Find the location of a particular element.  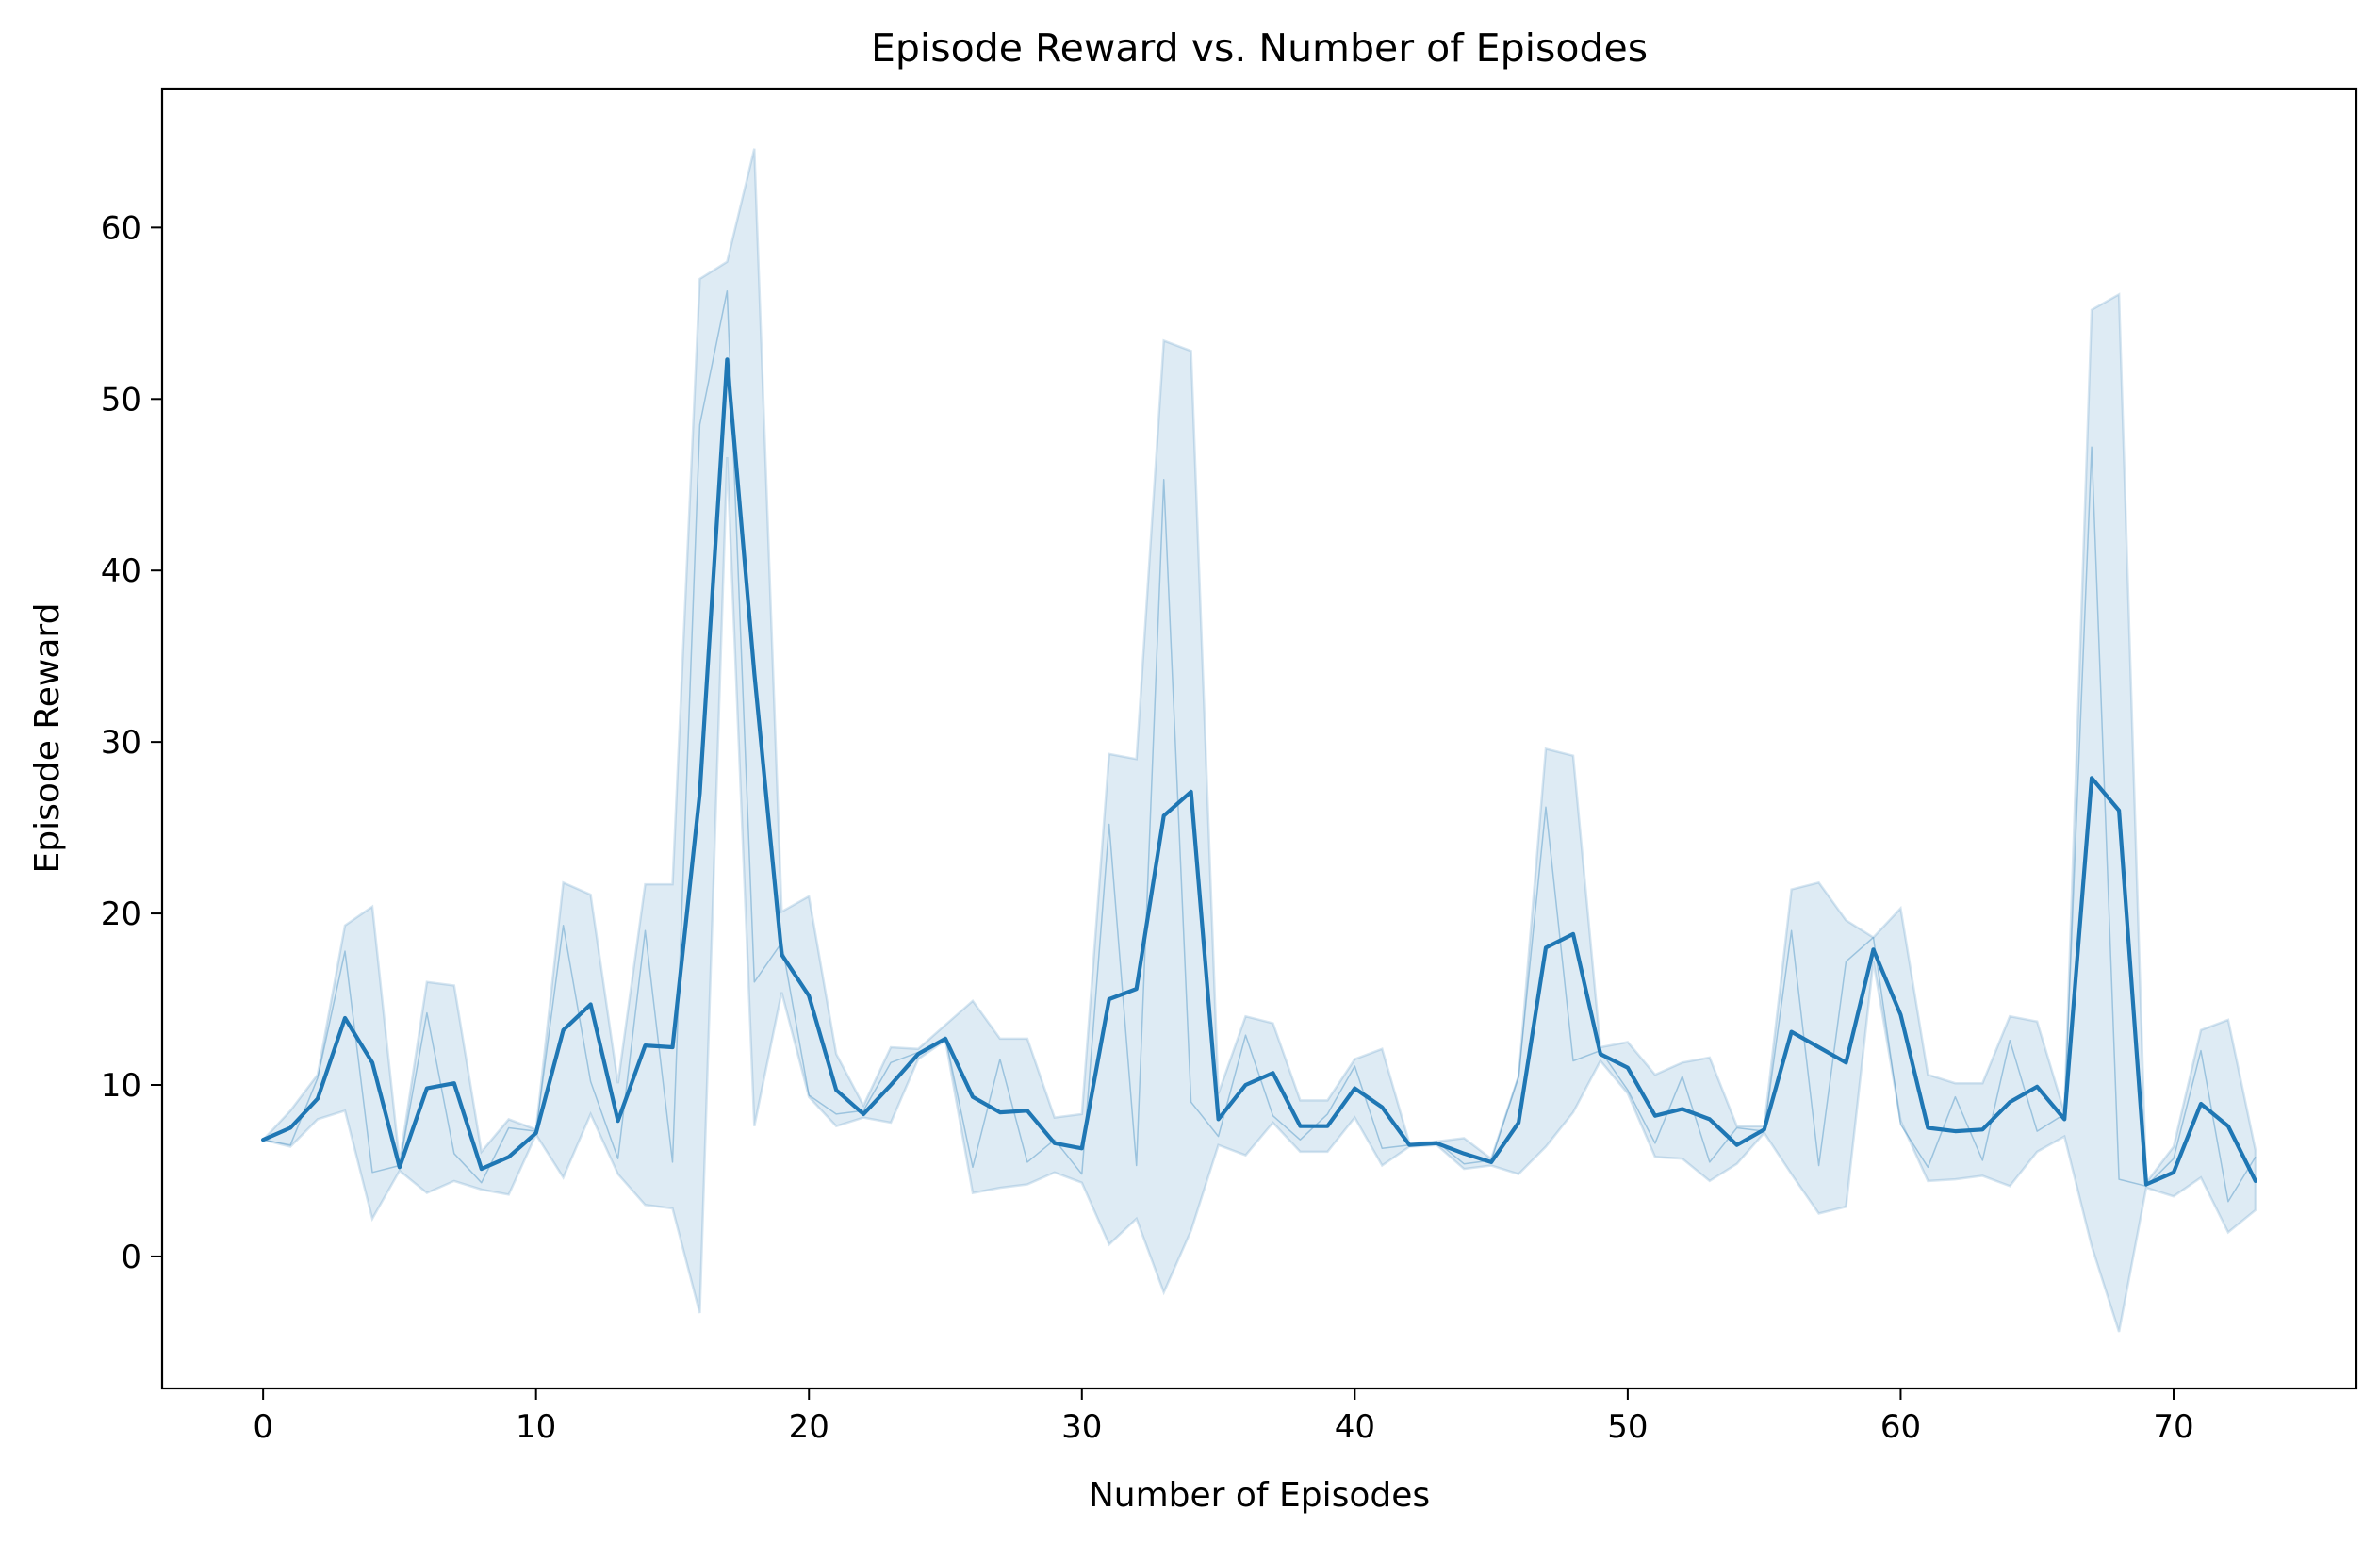

y-tick-label: 0 is located at coordinates (131, 1257).